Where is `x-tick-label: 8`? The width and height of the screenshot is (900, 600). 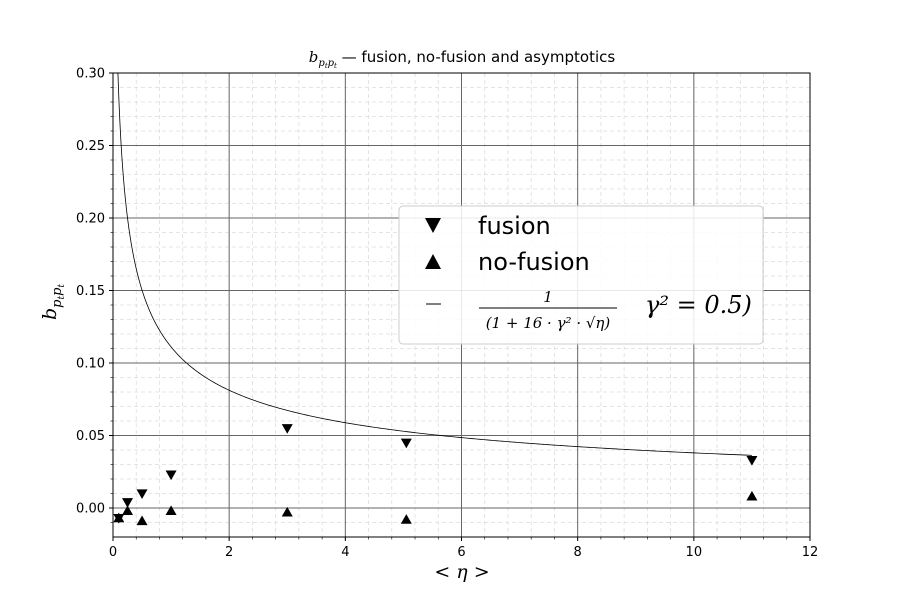 x-tick-label: 8 is located at coordinates (578, 552).